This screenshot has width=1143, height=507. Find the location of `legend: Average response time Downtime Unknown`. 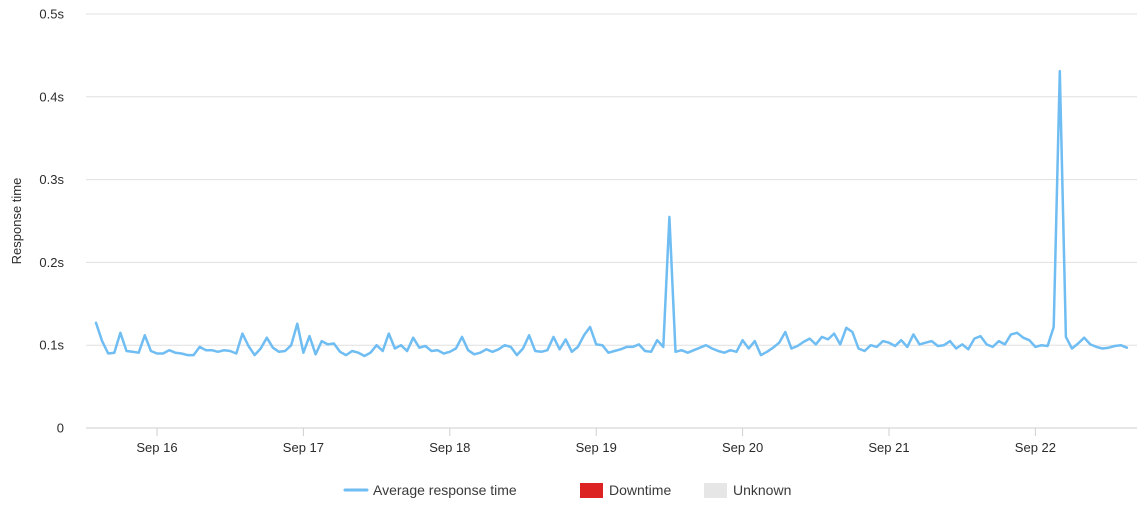

legend: Average response time Downtime Unknown is located at coordinates (567, 490).